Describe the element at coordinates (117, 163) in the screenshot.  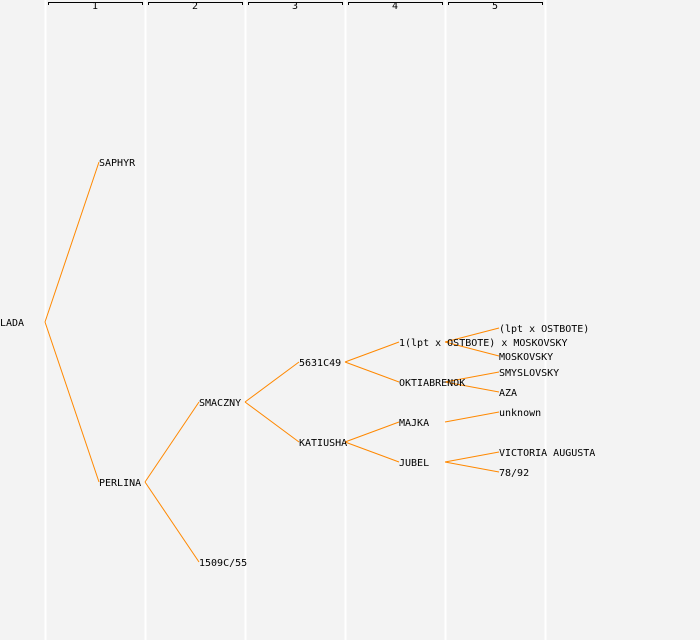
I see `pedigree-node: SAPHYR` at that location.